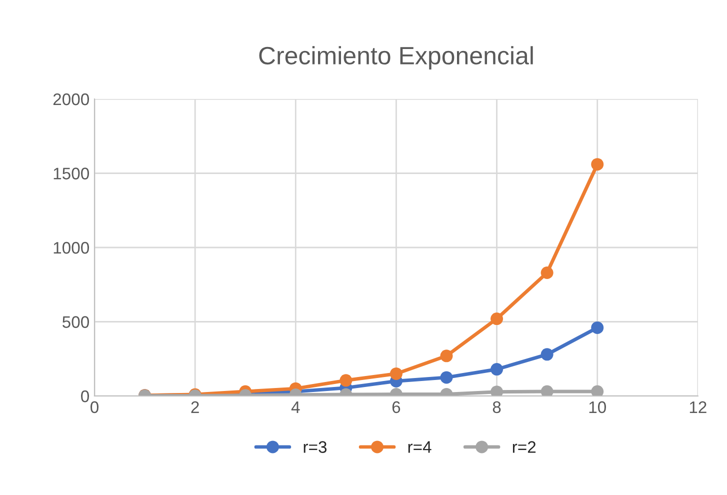 This screenshot has height=495, width=727. Describe the element at coordinates (295, 407) in the screenshot. I see `x-tick-label: 4` at that location.